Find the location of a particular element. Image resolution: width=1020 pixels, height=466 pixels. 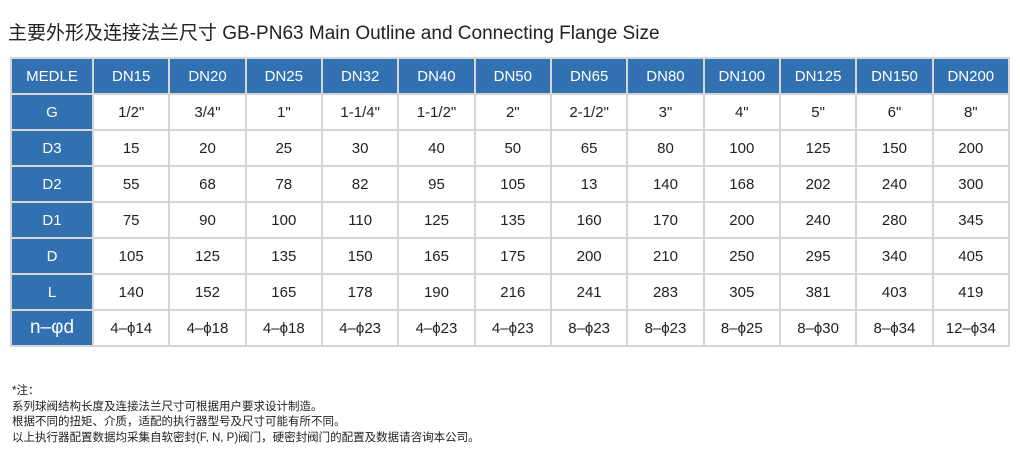

table-cell: 78 is located at coordinates (283, 184).